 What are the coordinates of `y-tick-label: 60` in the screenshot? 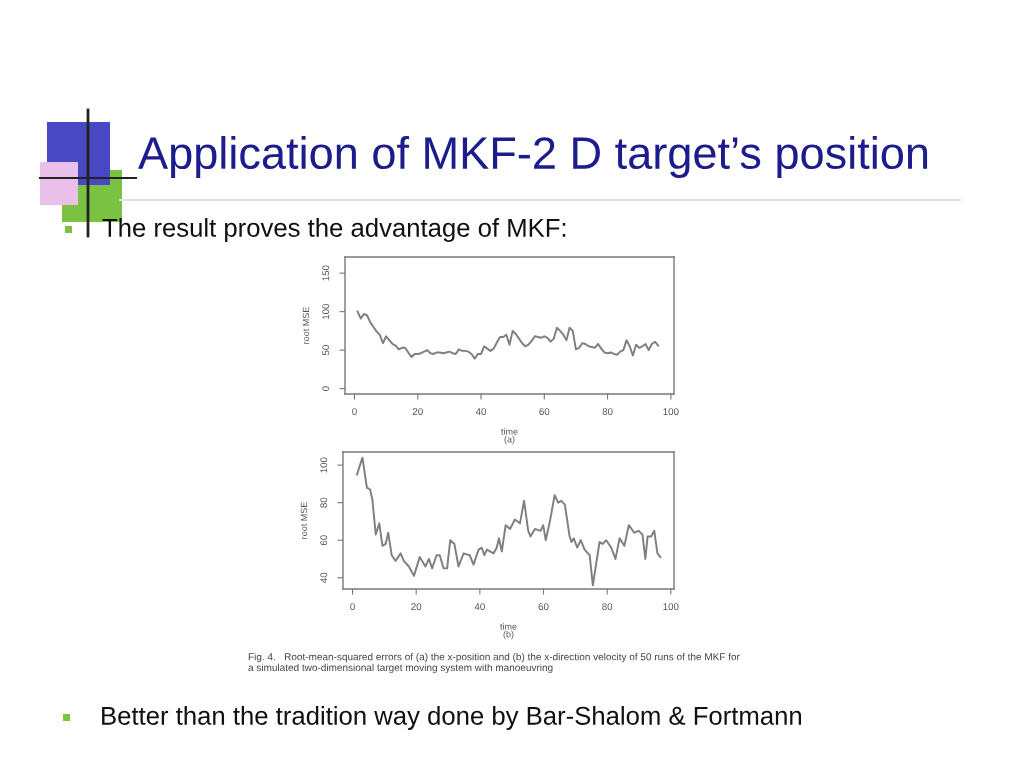 It's located at (324, 540).